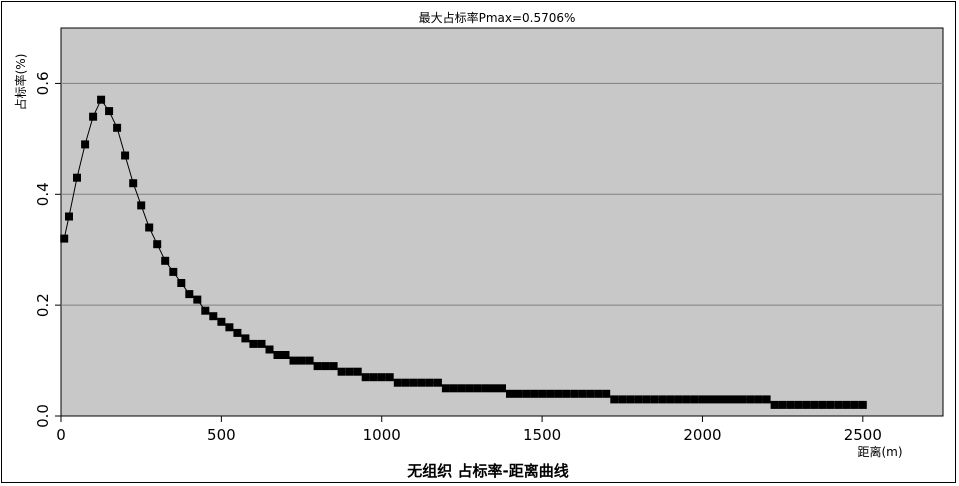  I want to click on chart-caption: 无组织 占标率-距离曲线, so click(487, 471).